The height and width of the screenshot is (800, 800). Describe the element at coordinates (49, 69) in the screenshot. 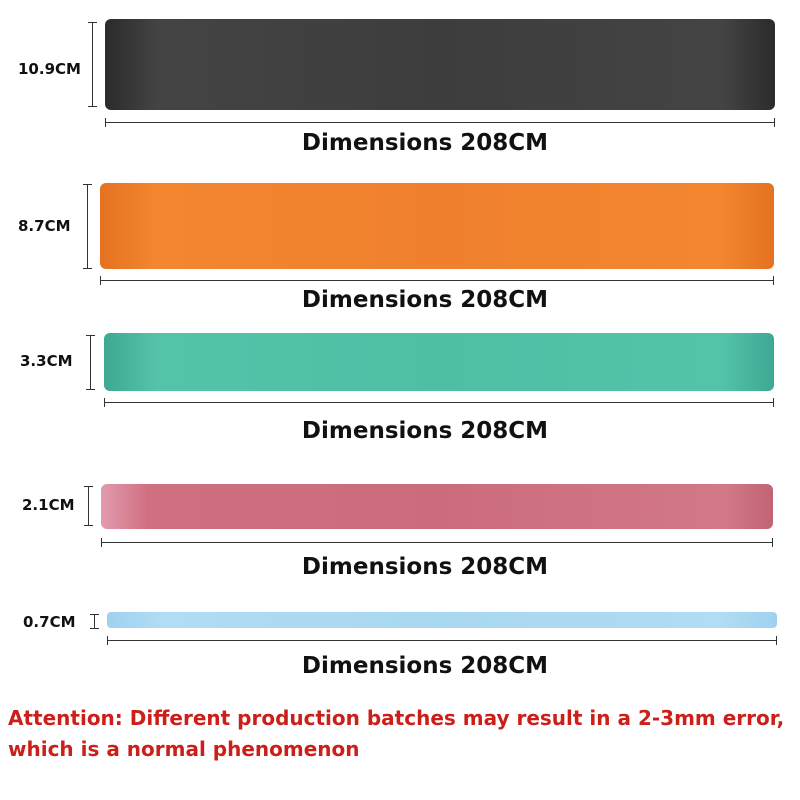

I see `band-1-width-label: 10.9CM` at that location.